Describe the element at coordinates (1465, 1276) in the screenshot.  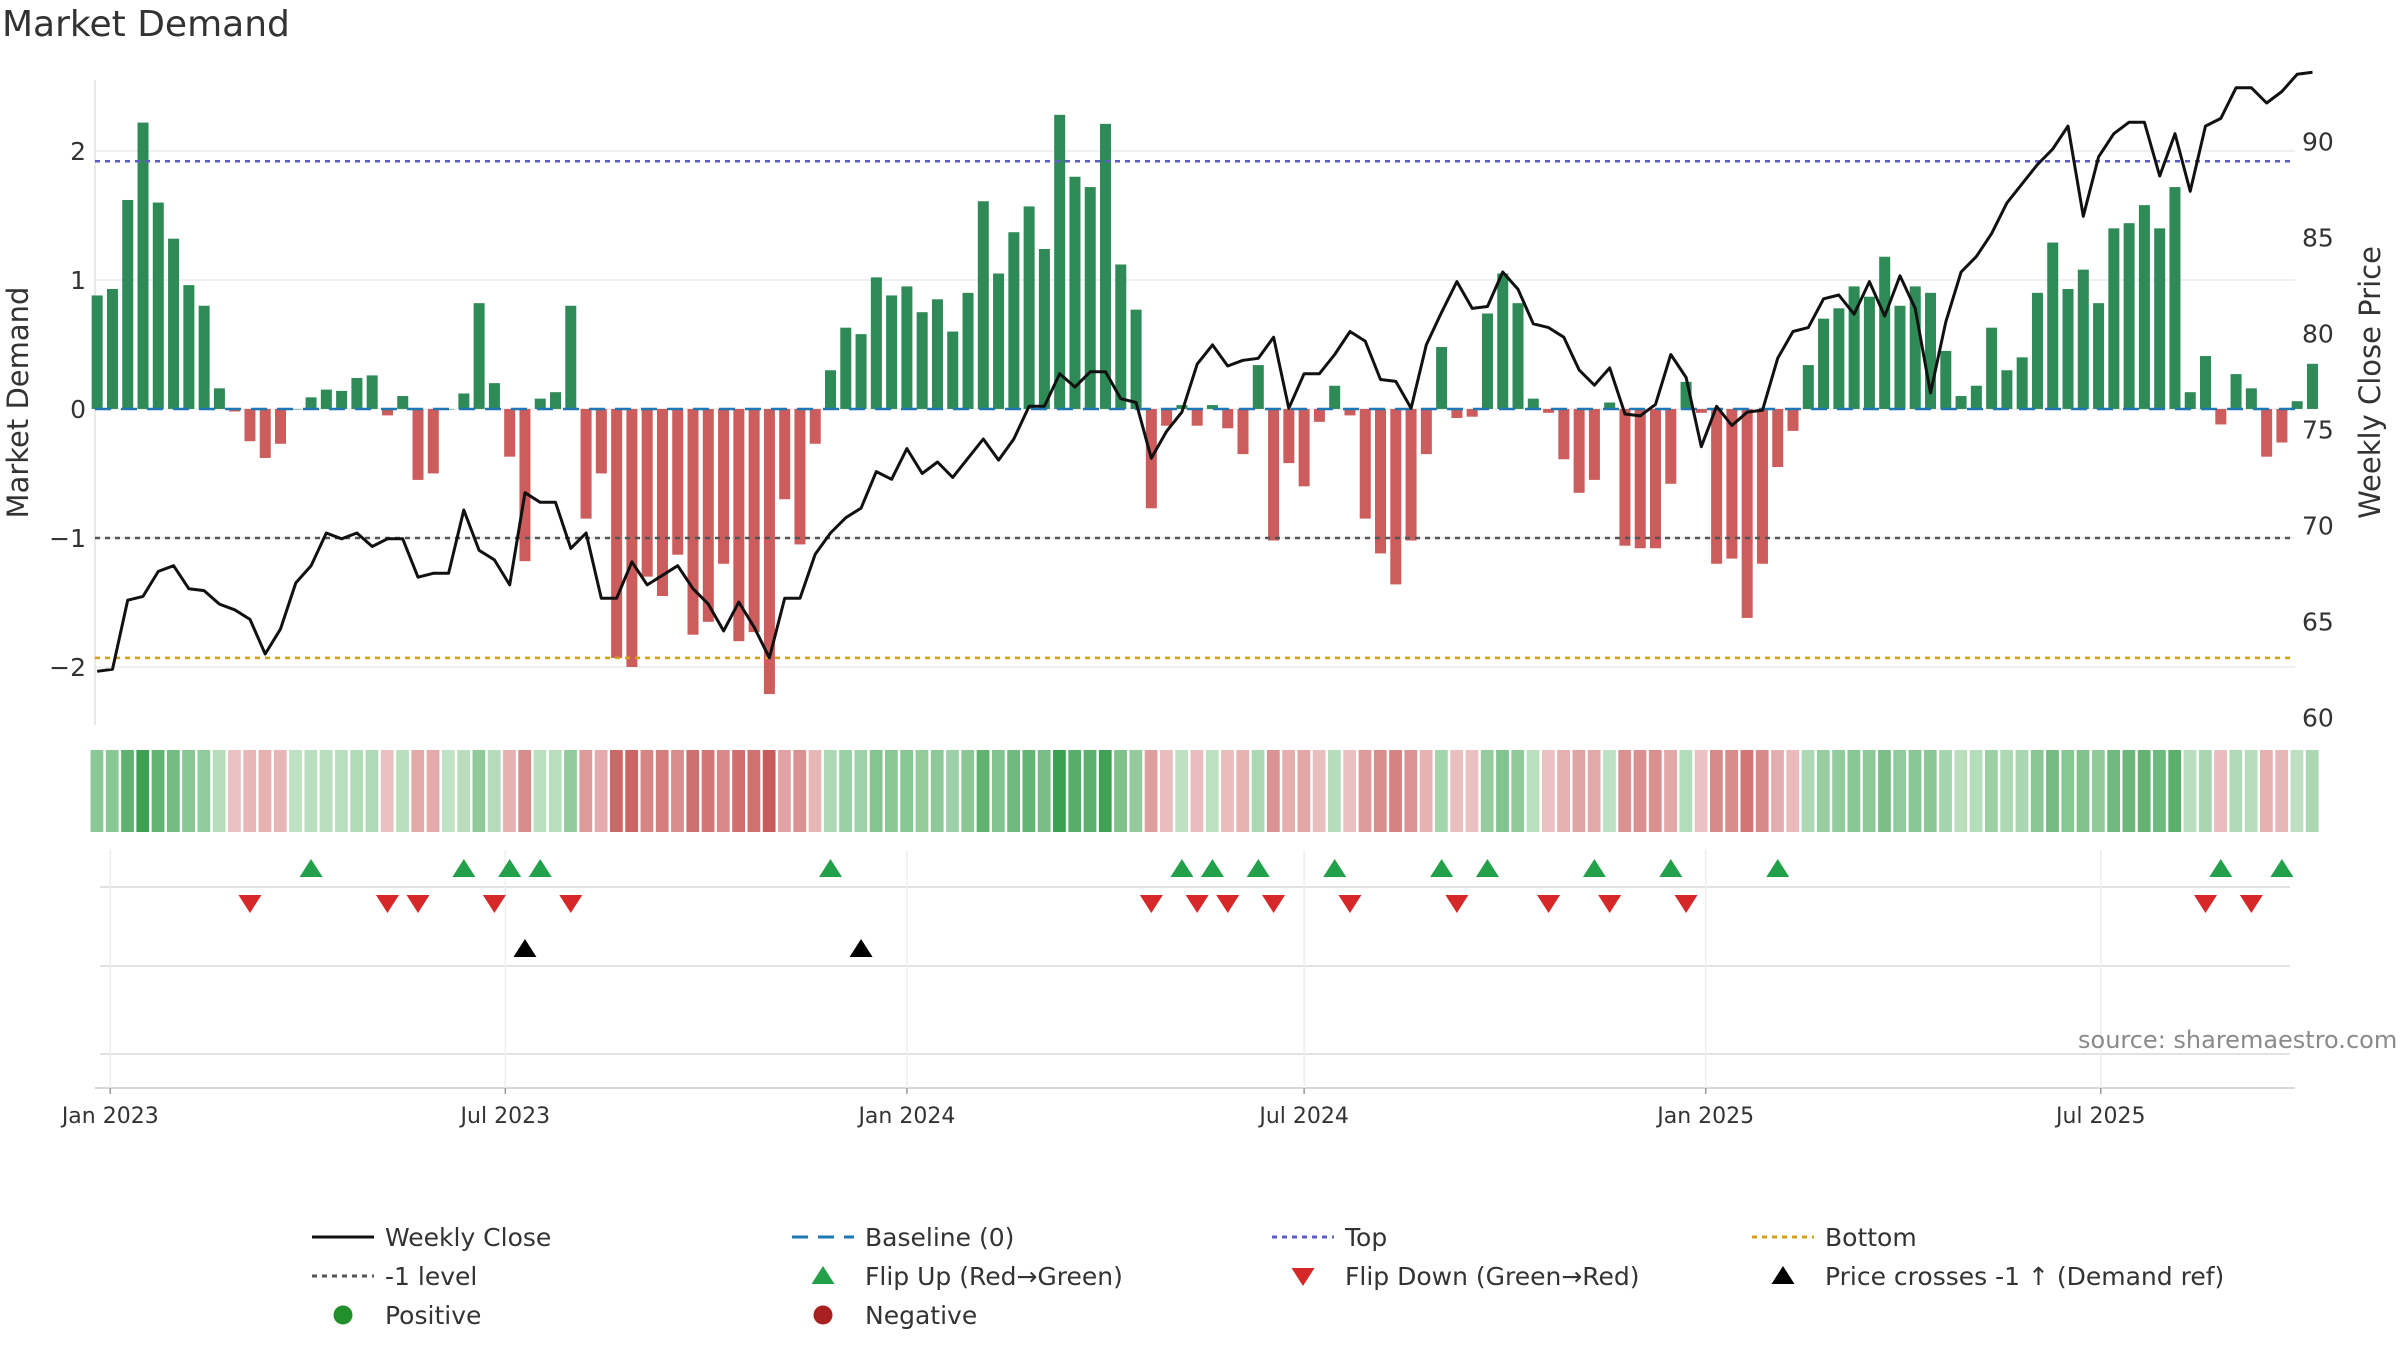
I see `legend-item-flip-down: Flip Down (Green→Red)` at that location.